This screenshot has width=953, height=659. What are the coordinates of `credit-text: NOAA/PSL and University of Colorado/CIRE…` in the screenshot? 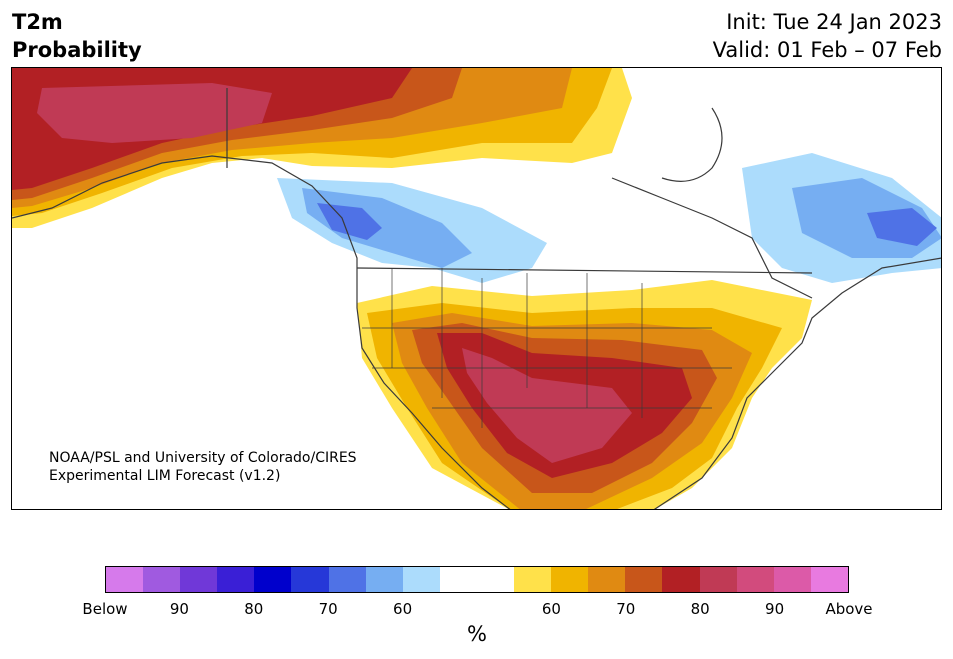 It's located at (203, 467).